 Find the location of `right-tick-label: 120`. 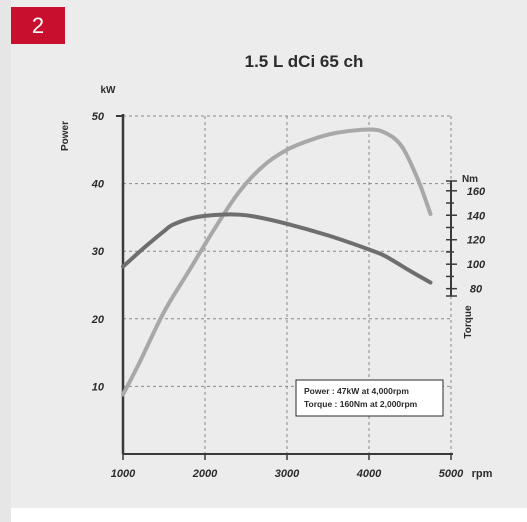

right-tick-label: 120 is located at coordinates (476, 241).